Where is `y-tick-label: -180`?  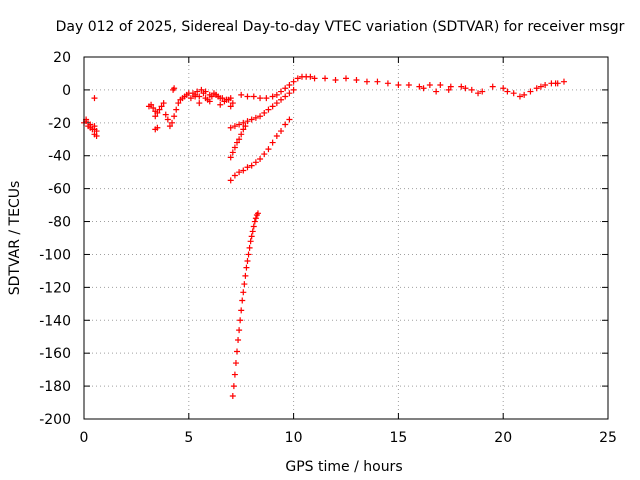 y-tick-label: -180 is located at coordinates (55, 387).